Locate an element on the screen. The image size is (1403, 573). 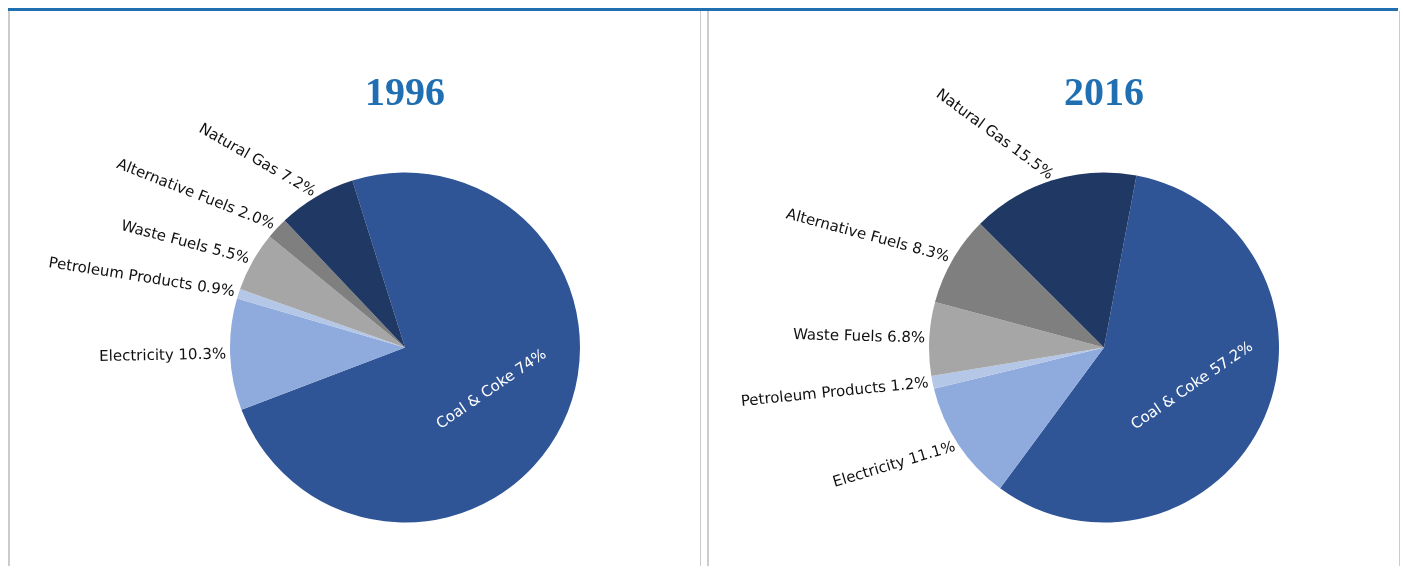
chart-title: 1996 is located at coordinates (405, 92).